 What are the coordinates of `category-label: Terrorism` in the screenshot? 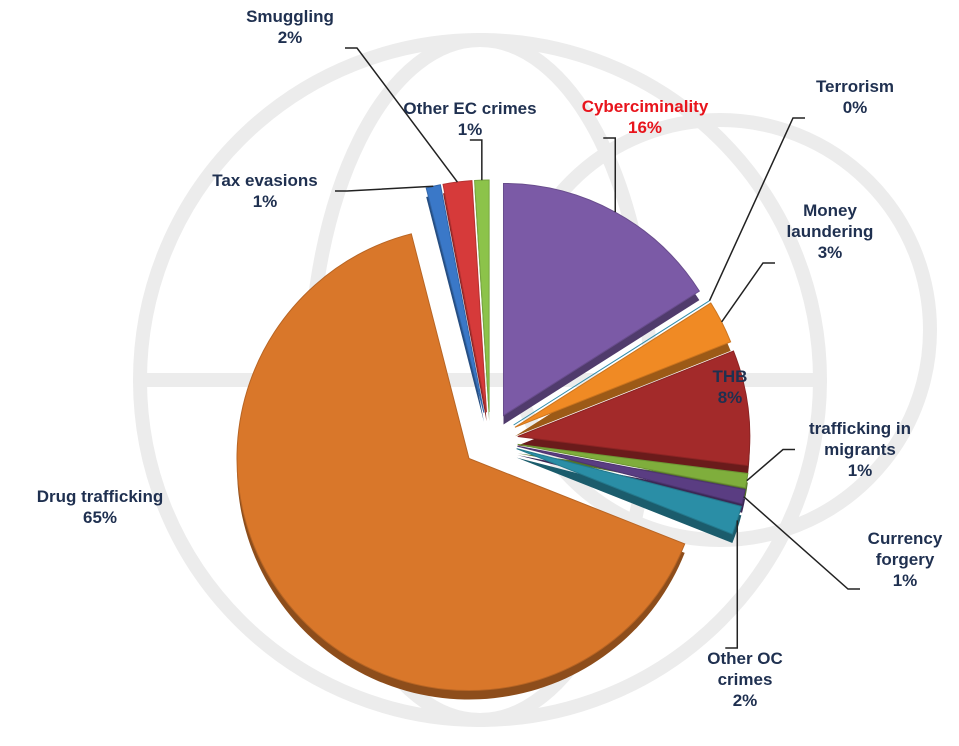 It's located at (855, 86).